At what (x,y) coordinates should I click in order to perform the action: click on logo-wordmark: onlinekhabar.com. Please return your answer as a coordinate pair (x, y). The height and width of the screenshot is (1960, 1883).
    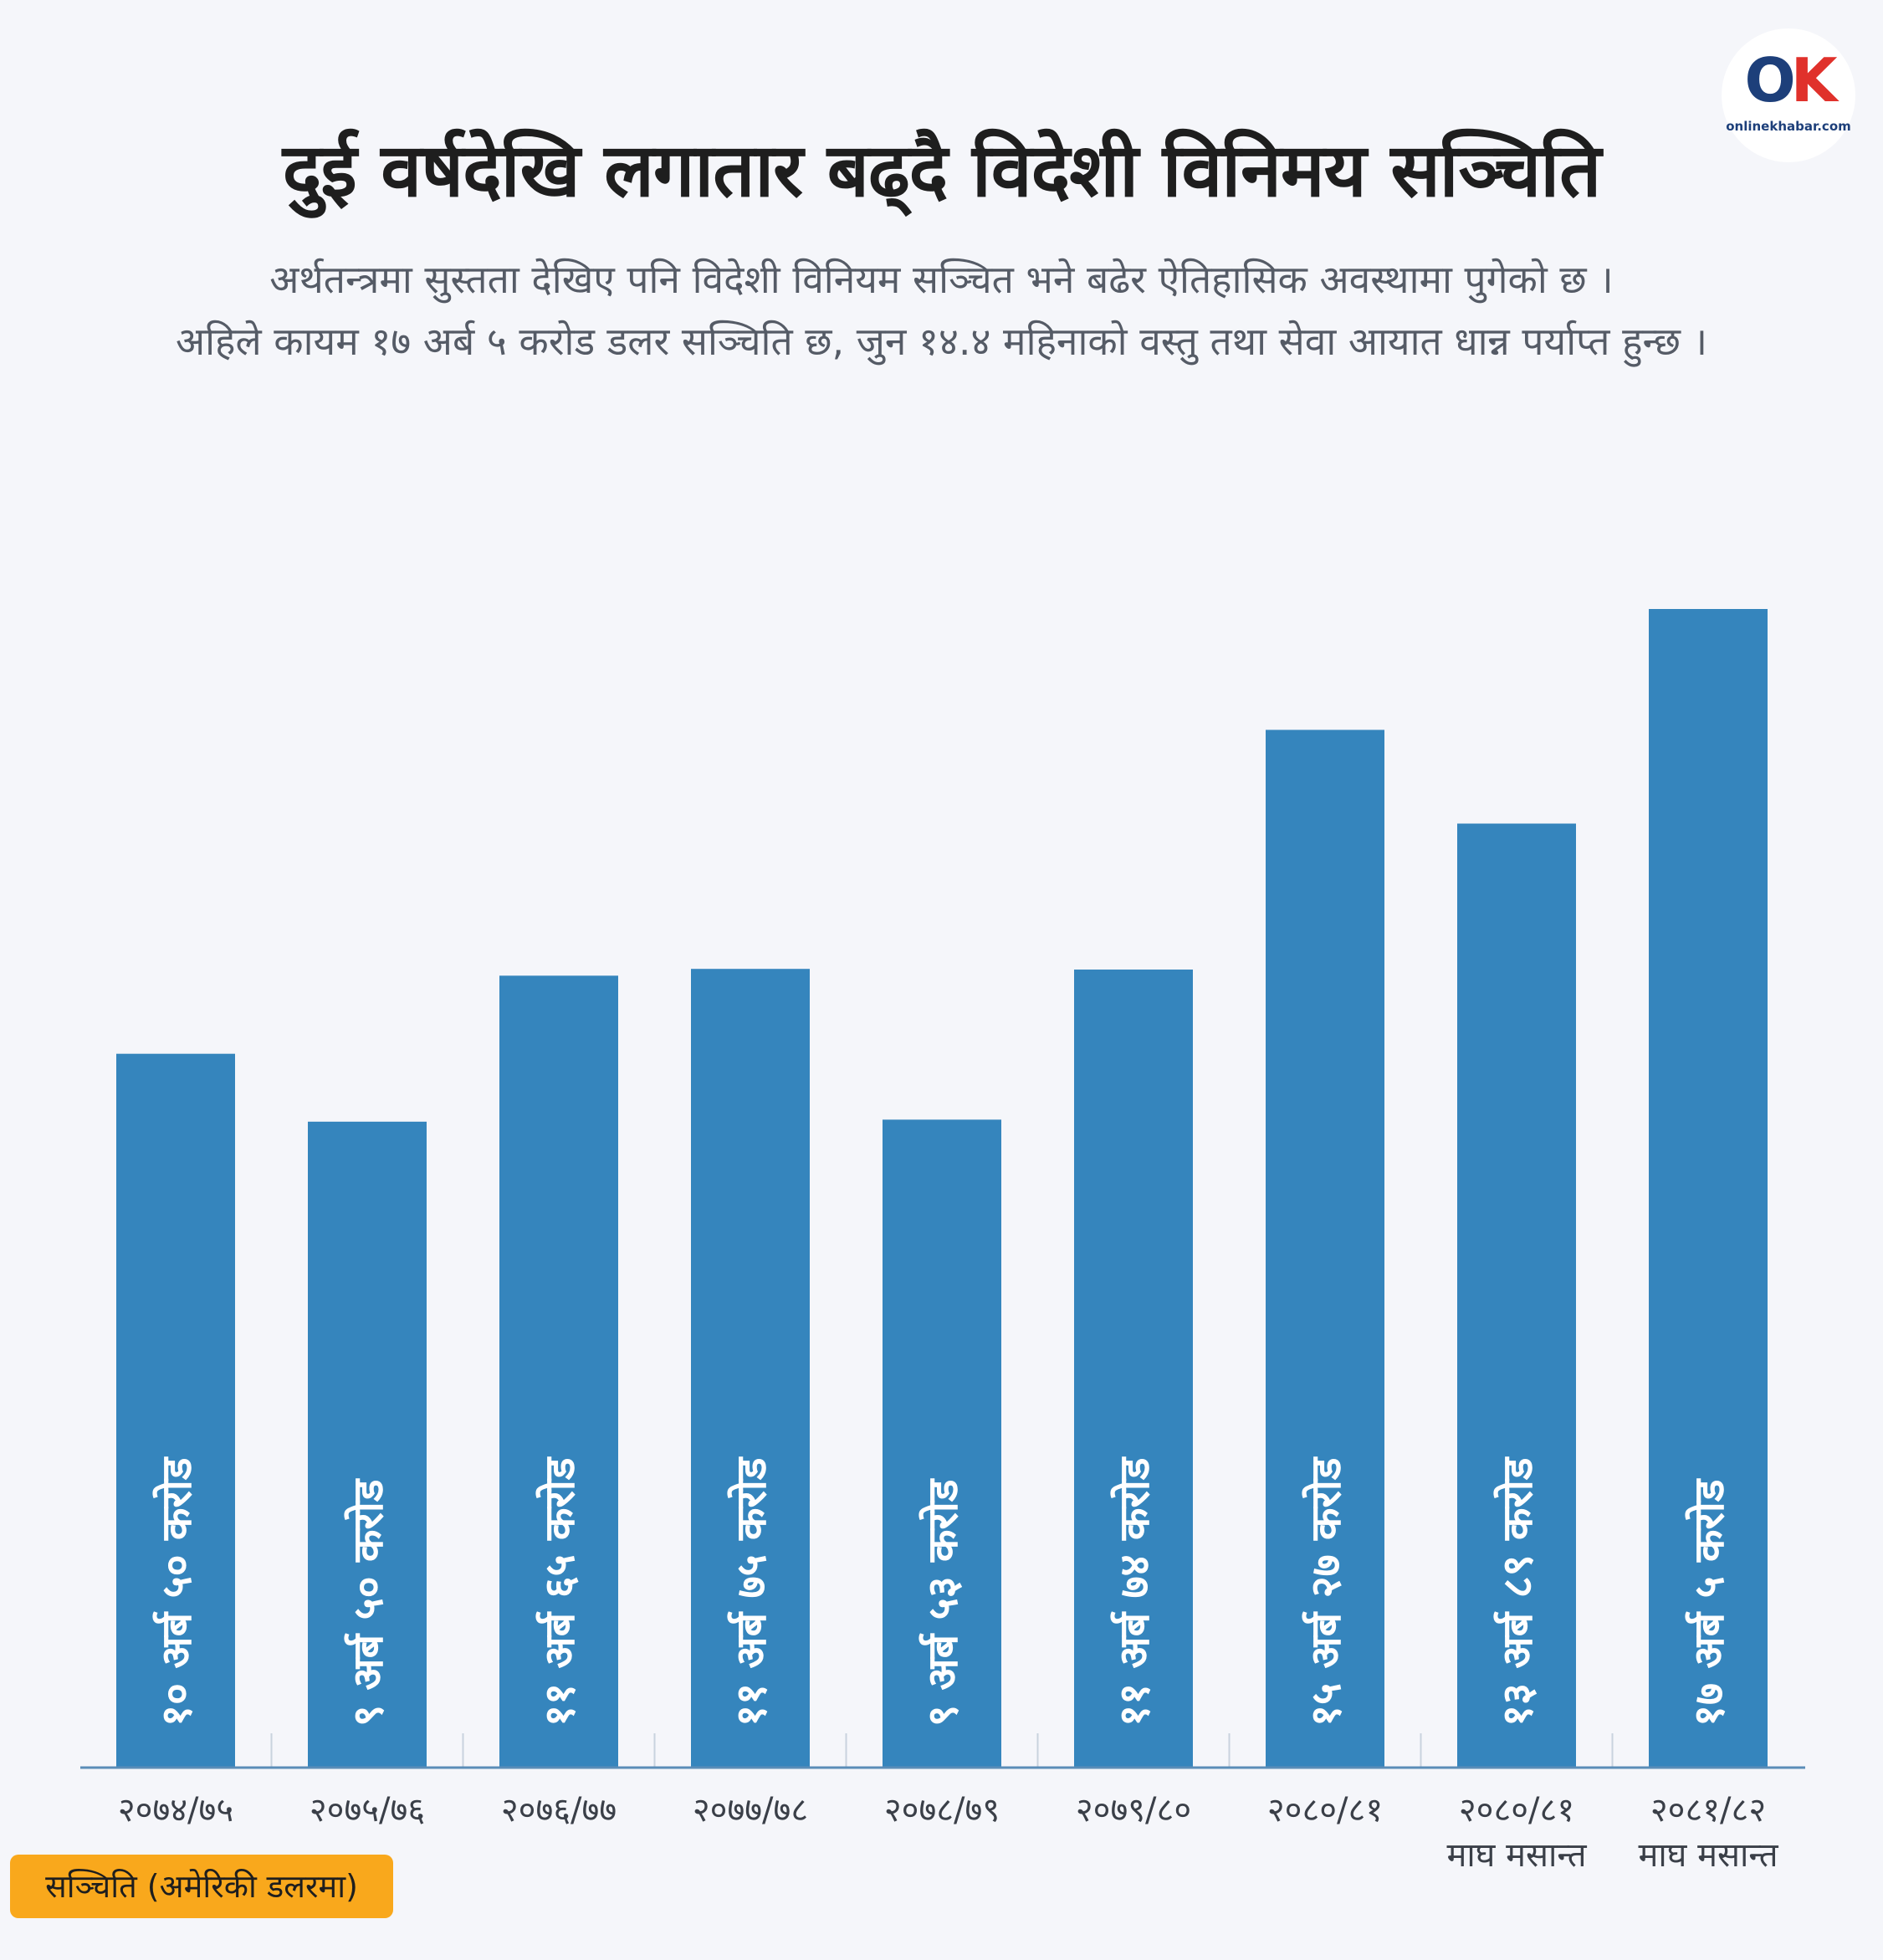
    Looking at the image, I should click on (1788, 126).